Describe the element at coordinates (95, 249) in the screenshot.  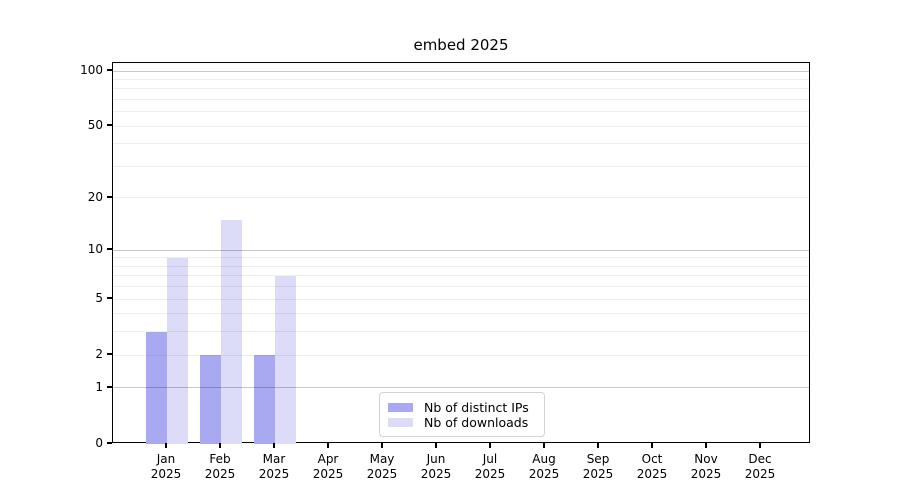
I see `y-tick-label-10: 10` at that location.